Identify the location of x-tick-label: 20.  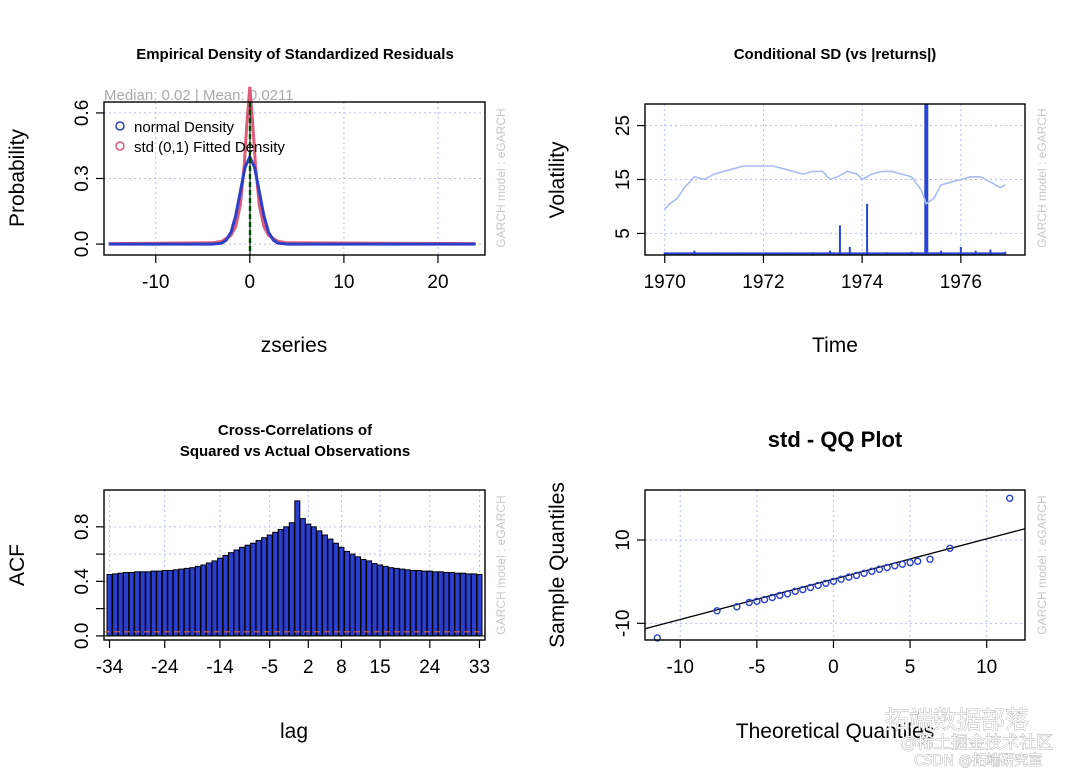
(437, 282).